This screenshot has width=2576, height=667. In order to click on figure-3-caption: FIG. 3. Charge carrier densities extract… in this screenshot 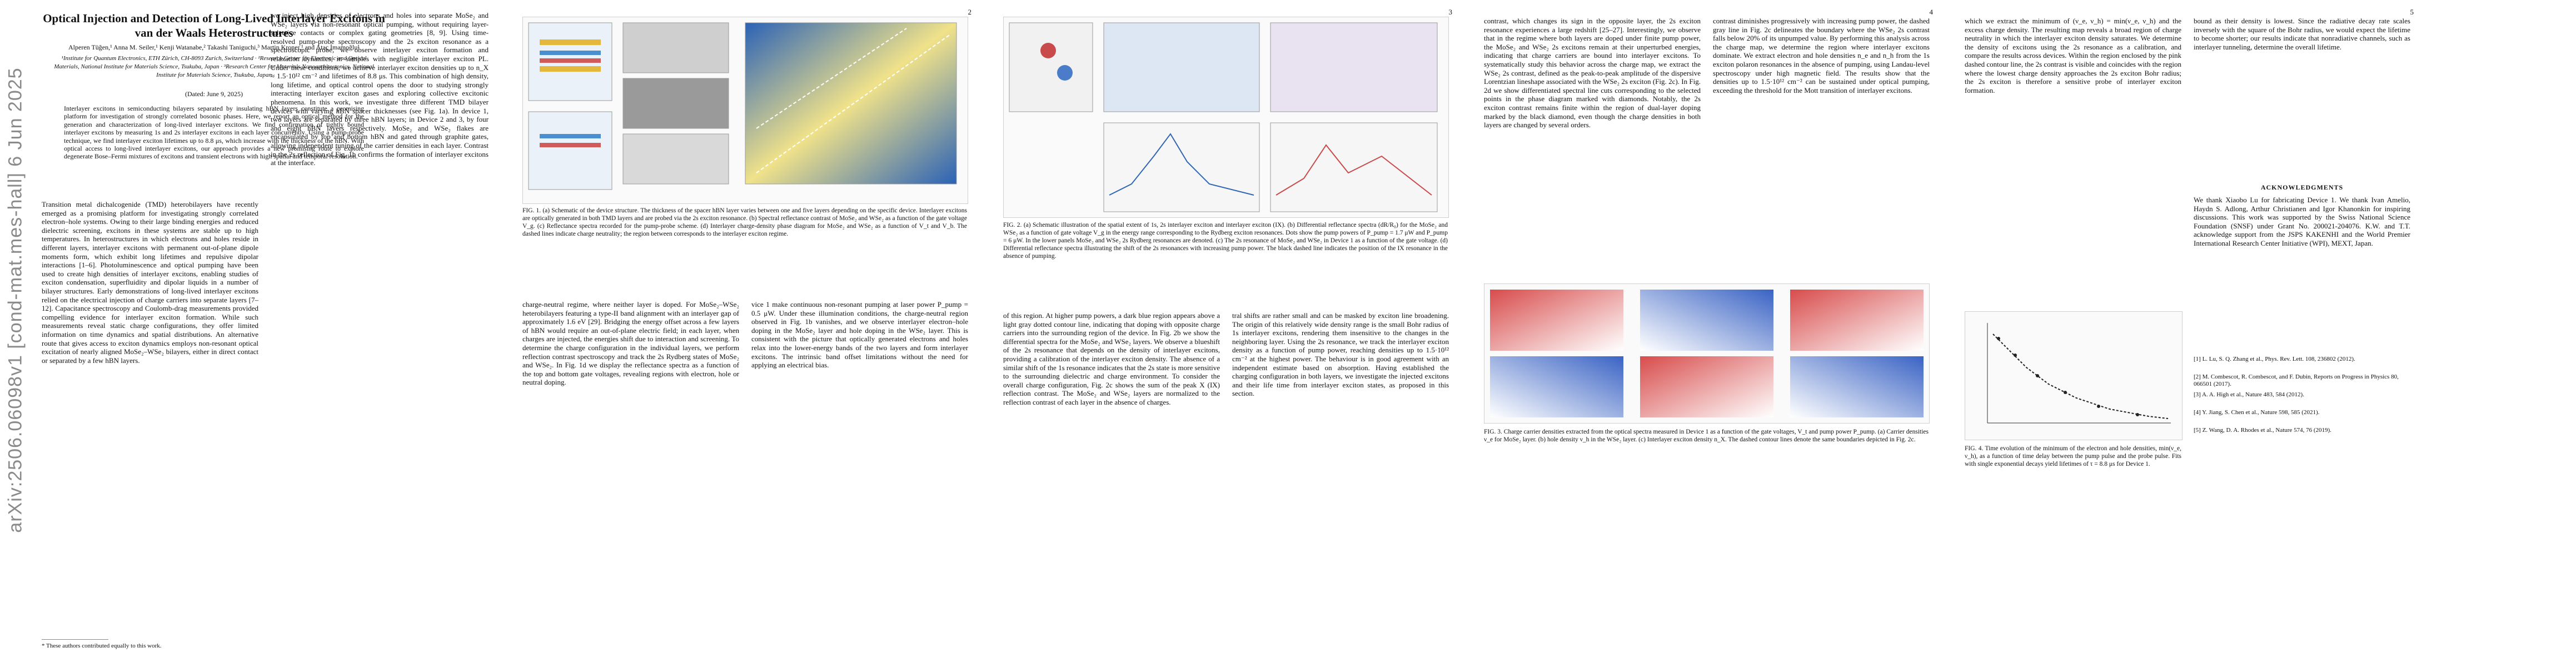, I will do `click(1706, 436)`.